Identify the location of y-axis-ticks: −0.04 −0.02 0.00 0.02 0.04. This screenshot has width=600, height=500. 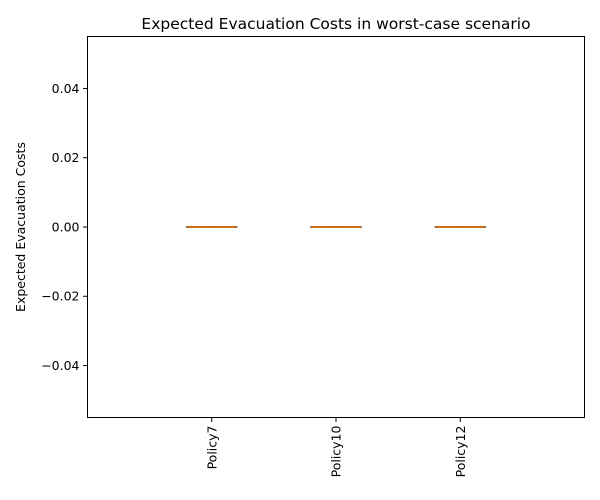
(64, 227).